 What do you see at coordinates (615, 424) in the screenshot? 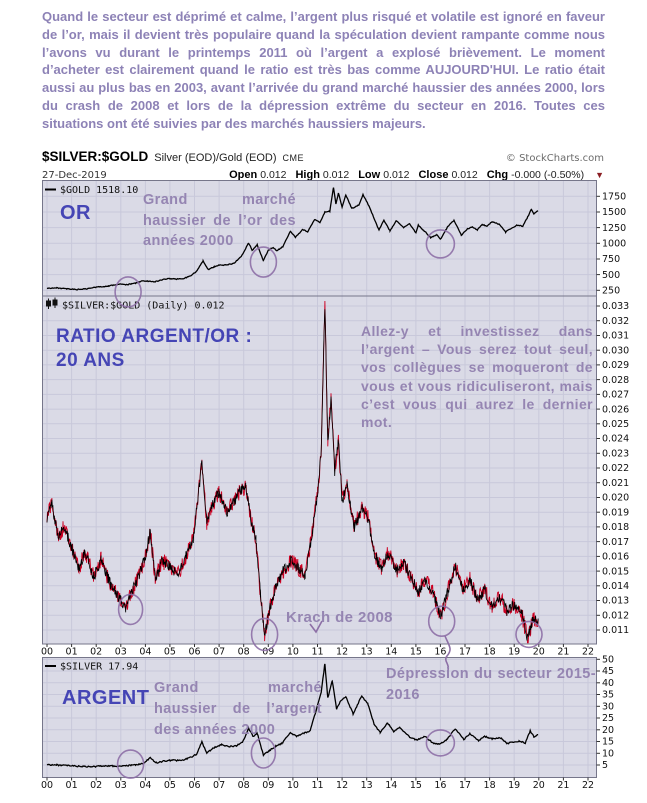
I see `ratio-ytick-label: 0.025` at bounding box center [615, 424].